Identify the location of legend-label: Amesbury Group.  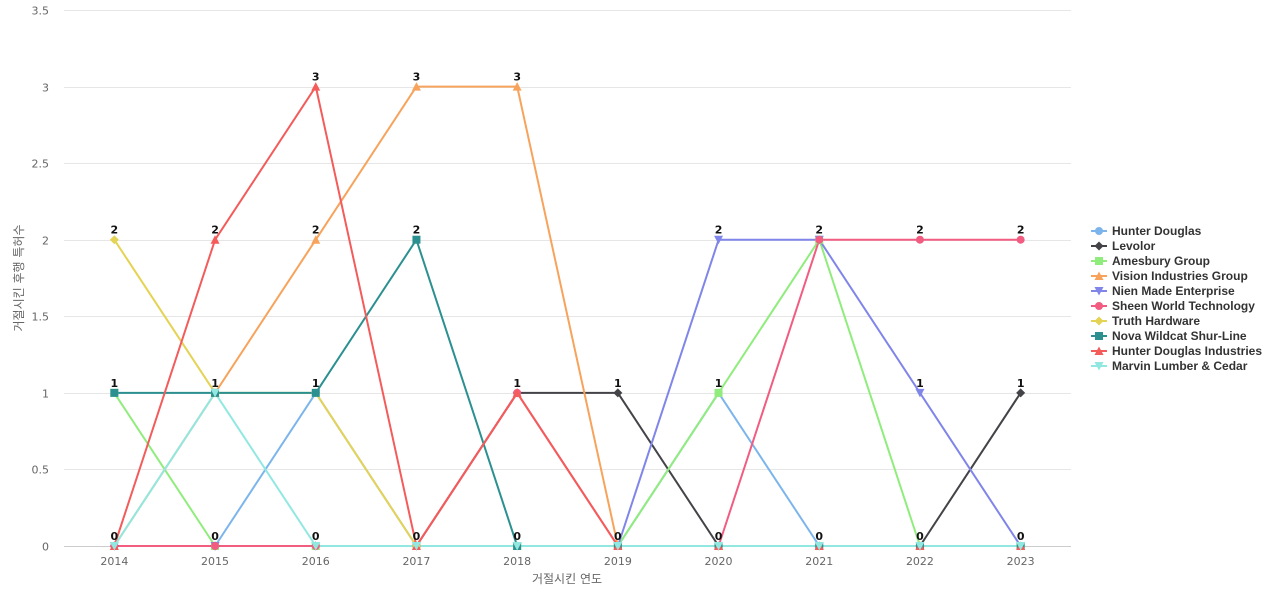
(1161, 261).